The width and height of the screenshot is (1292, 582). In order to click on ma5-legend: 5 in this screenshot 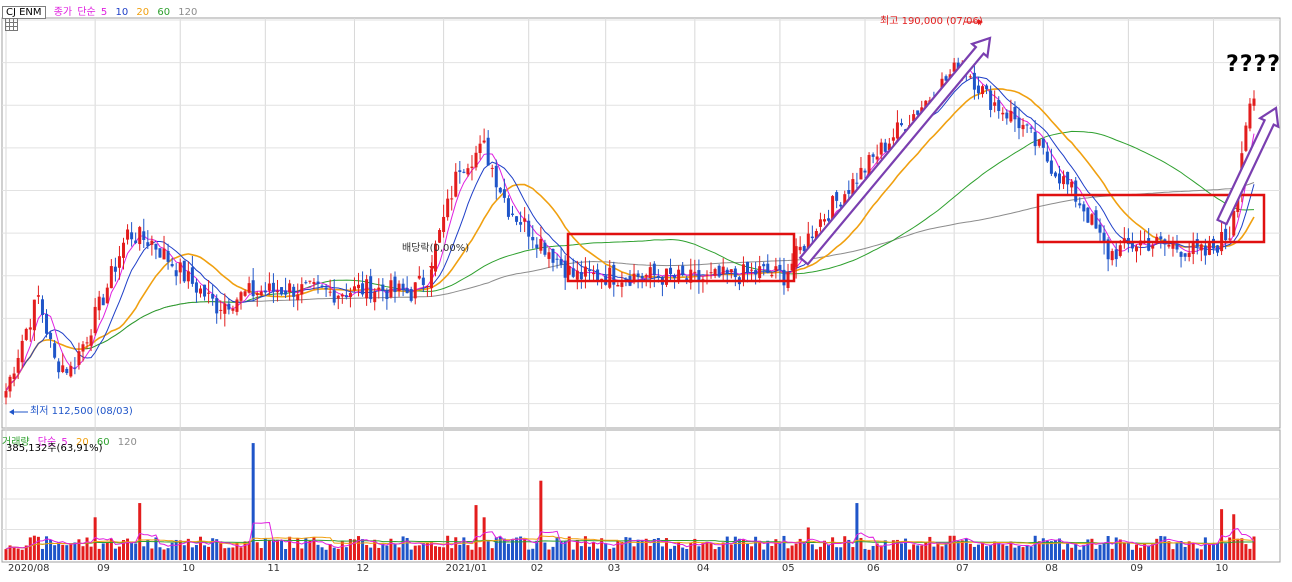, I will do `click(104, 12)`.